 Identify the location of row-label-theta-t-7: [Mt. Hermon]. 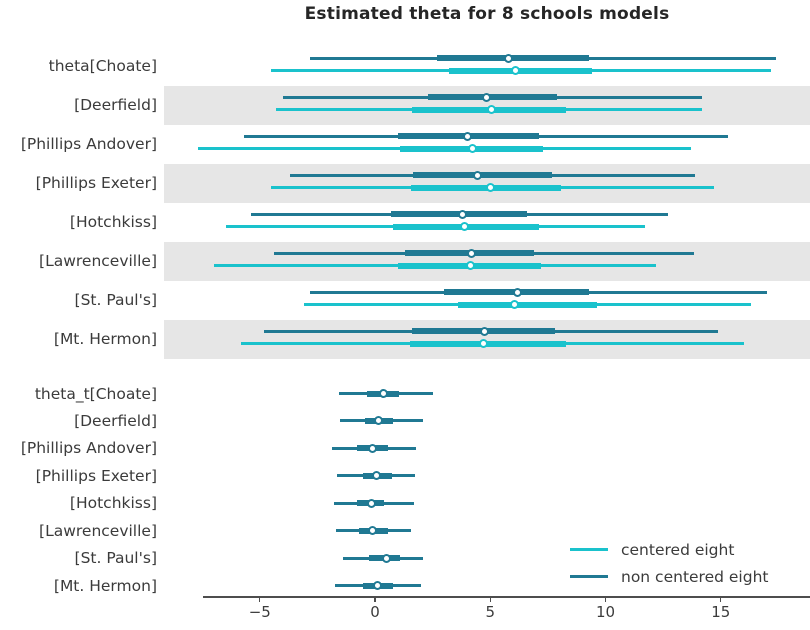
(105, 585).